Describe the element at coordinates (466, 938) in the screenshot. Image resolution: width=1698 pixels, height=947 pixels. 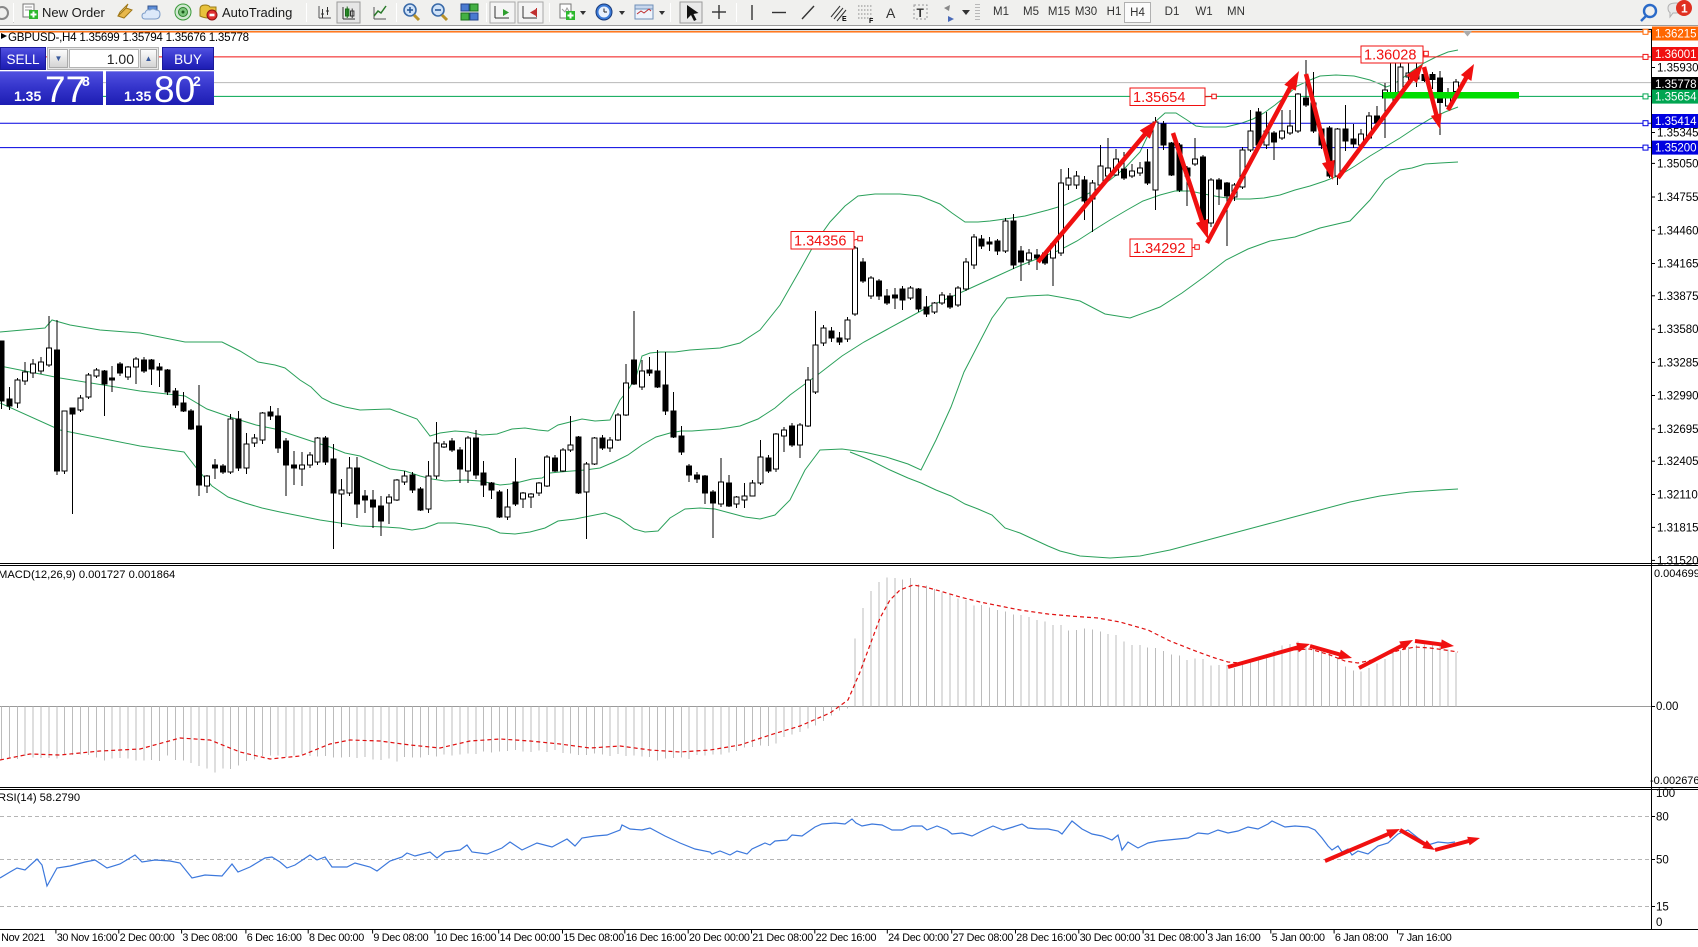
I see `svg-text: 10 Dec 16:00` at that location.